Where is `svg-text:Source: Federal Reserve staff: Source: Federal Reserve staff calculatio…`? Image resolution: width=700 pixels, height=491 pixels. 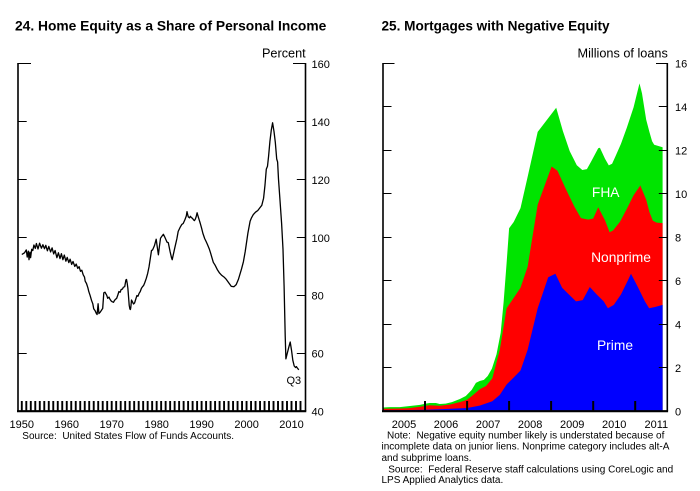 svg-text:Source: Federal Reserve staff: Source: Federal Reserve staff calculatio… is located at coordinates (530, 469).